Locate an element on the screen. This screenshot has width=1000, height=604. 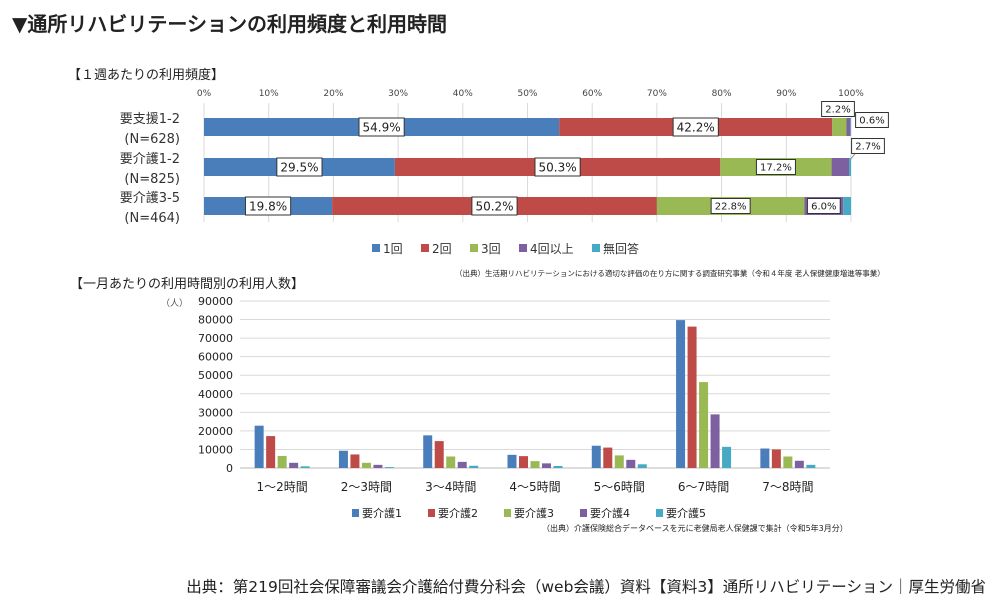
y-tick-label: 10000 is located at coordinates (215, 449).